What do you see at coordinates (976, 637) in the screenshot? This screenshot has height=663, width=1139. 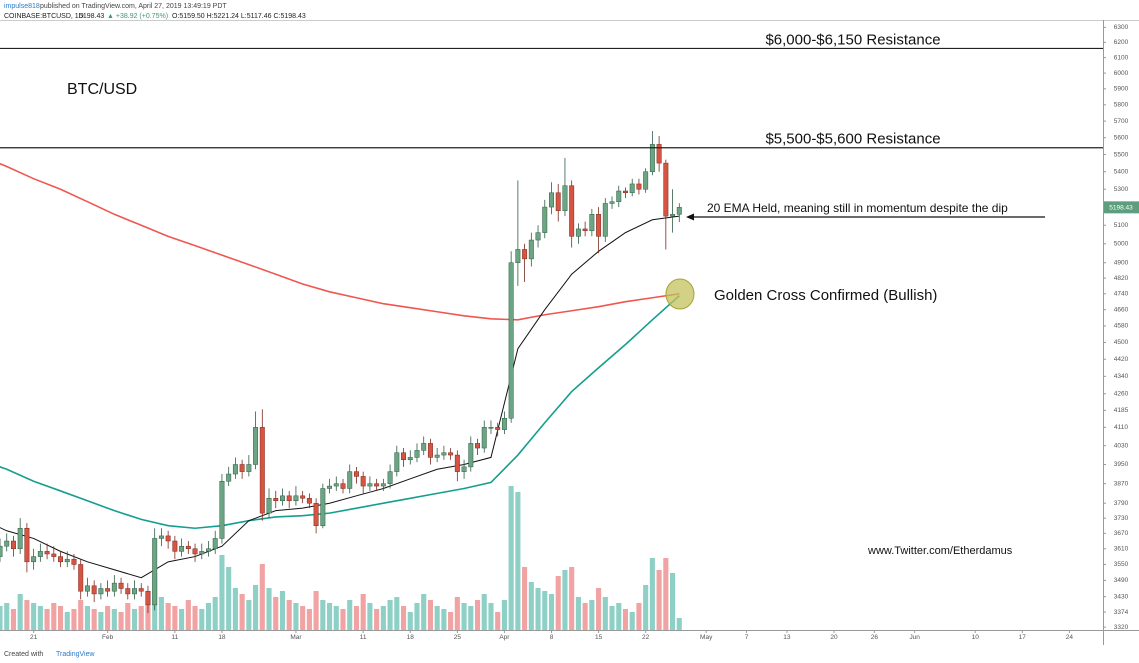 I see `x-tick-label: 10` at bounding box center [976, 637].